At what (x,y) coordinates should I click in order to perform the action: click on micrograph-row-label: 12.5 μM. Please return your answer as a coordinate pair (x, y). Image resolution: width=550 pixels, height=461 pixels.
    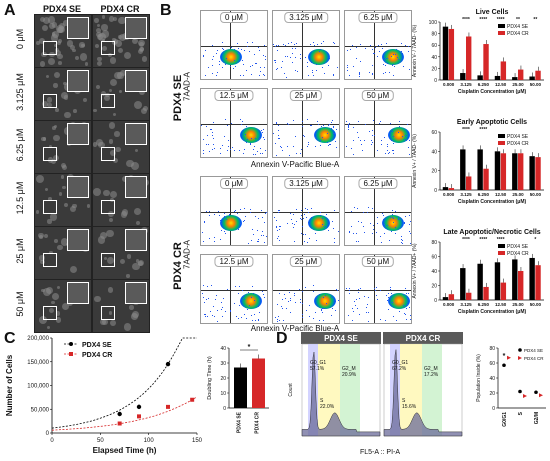
    Looking at the image, I should click on (20, 198).